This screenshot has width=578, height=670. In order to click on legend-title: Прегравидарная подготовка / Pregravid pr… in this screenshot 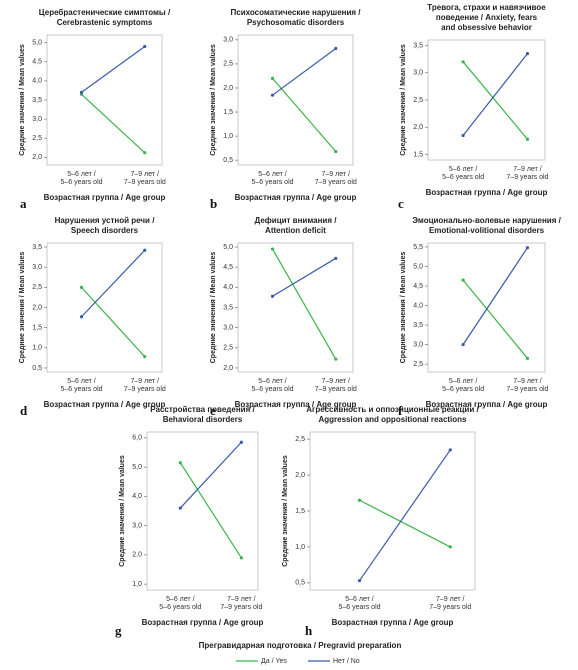, I will do `click(300, 645)`.